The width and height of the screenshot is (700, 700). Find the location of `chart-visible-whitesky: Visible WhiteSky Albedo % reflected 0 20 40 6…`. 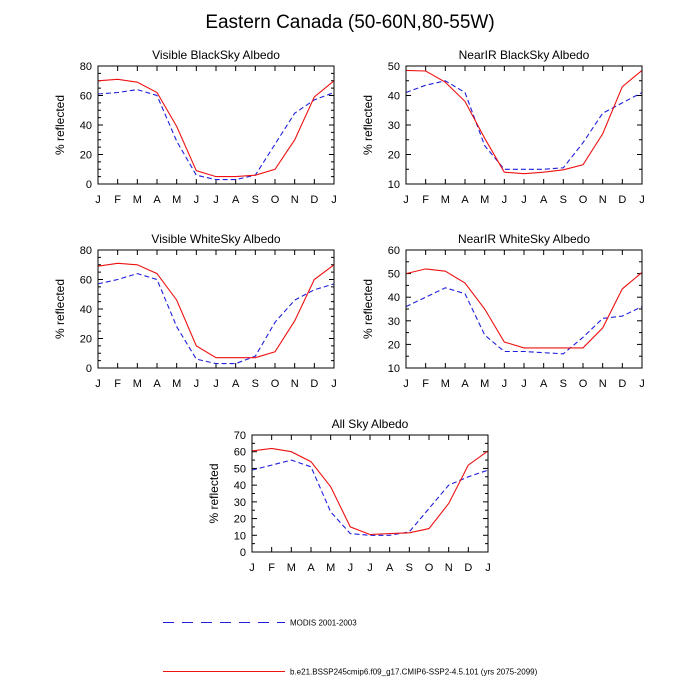

chart-visible-whitesky: Visible WhiteSky Albedo % reflected 0 20 40 6… is located at coordinates (195, 311).